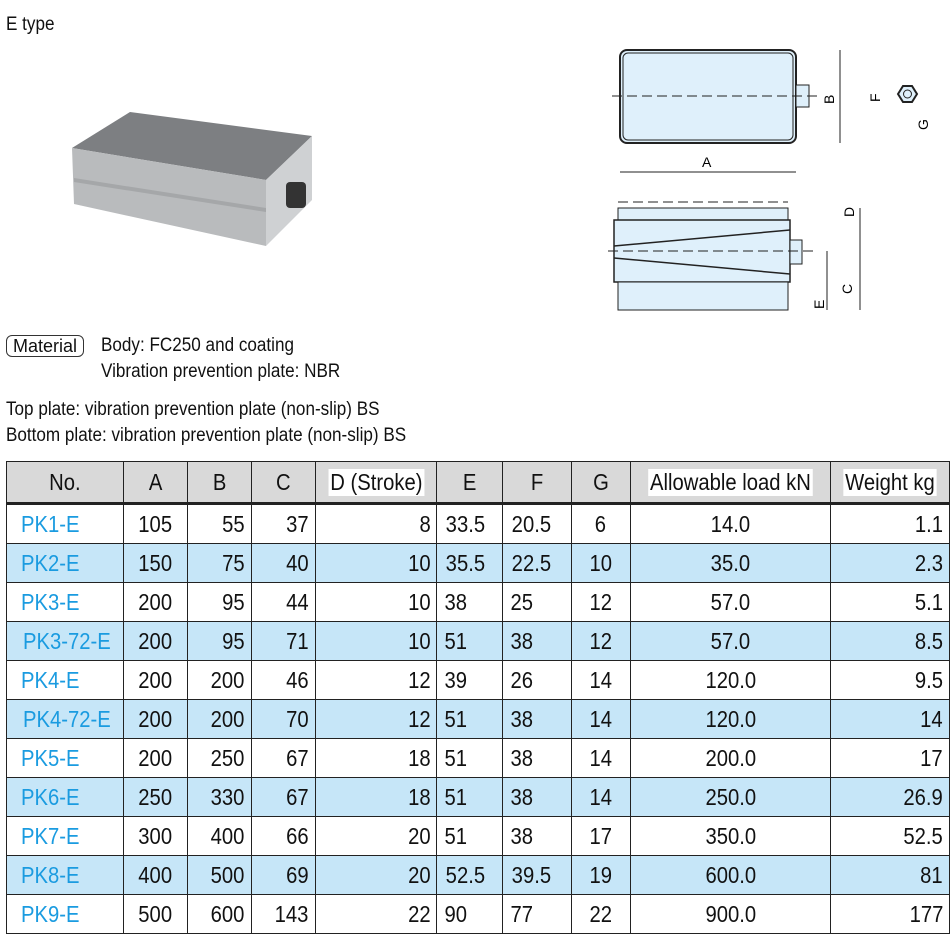  What do you see at coordinates (537, 875) in the screenshot?
I see `table-cell: 39.5` at bounding box center [537, 875].